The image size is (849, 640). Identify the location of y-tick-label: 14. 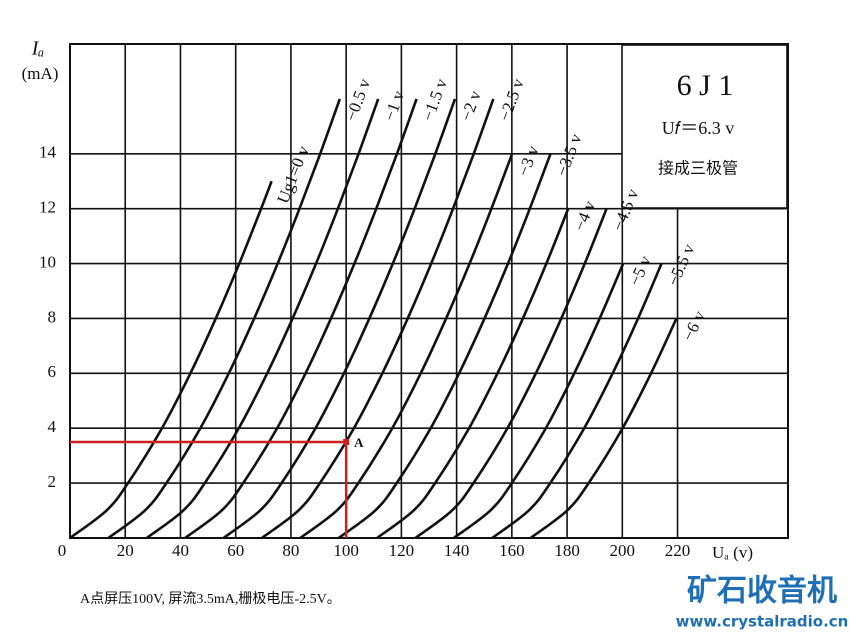
(48, 152).